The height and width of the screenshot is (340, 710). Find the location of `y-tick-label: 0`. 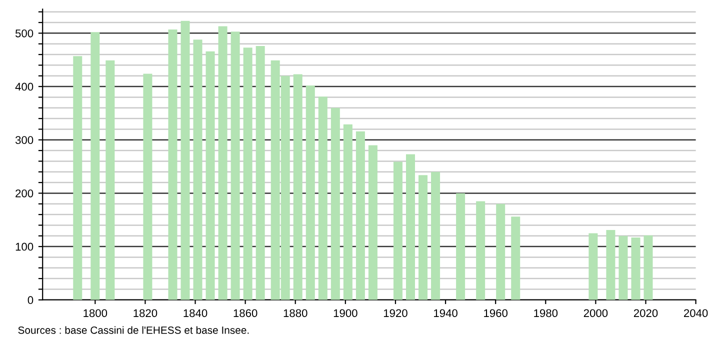

y-tick-label: 0 is located at coordinates (31, 300).